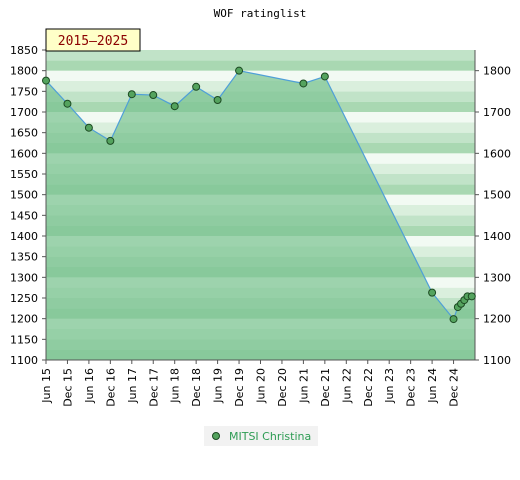  I want to click on left-tick-label: 1750, so click(24, 91).